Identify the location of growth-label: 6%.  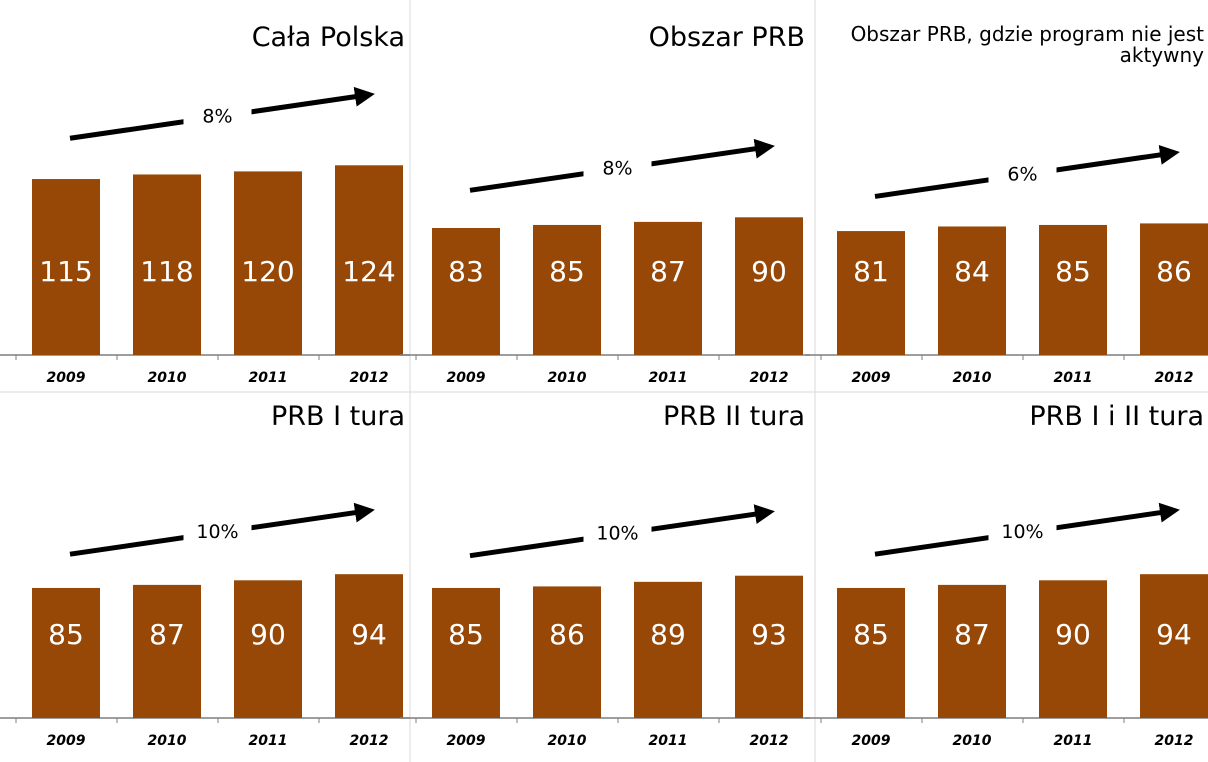
(1022, 174).